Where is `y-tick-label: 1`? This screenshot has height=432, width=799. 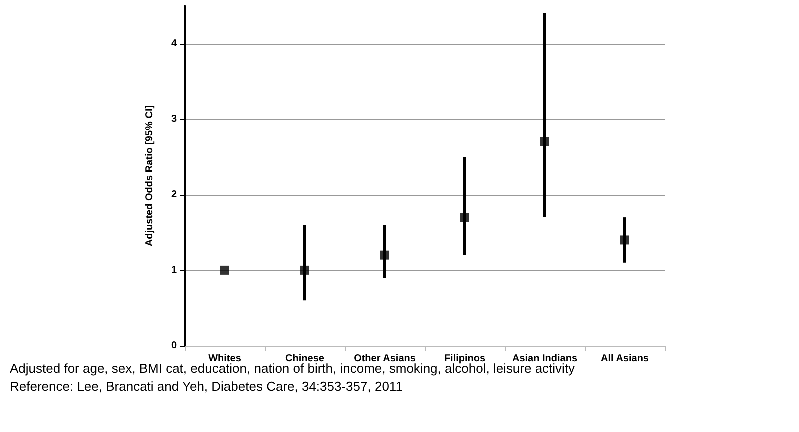 y-tick-label: 1 is located at coordinates (174, 270).